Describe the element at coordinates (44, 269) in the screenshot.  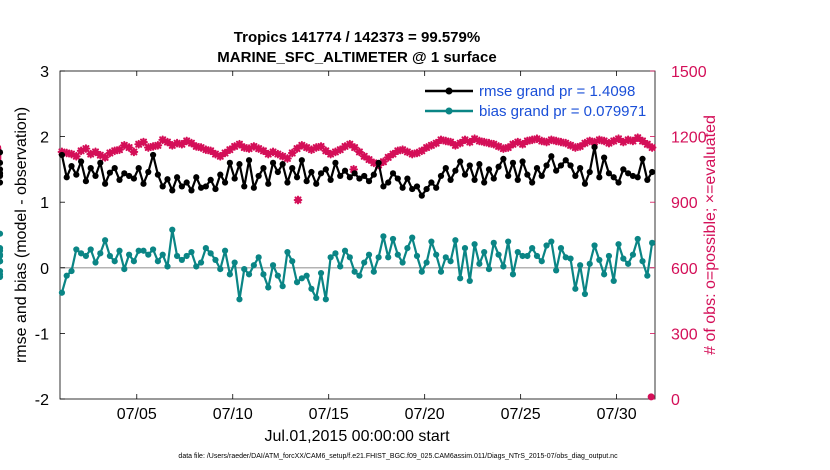
I see `y-tick-label: 0` at that location.